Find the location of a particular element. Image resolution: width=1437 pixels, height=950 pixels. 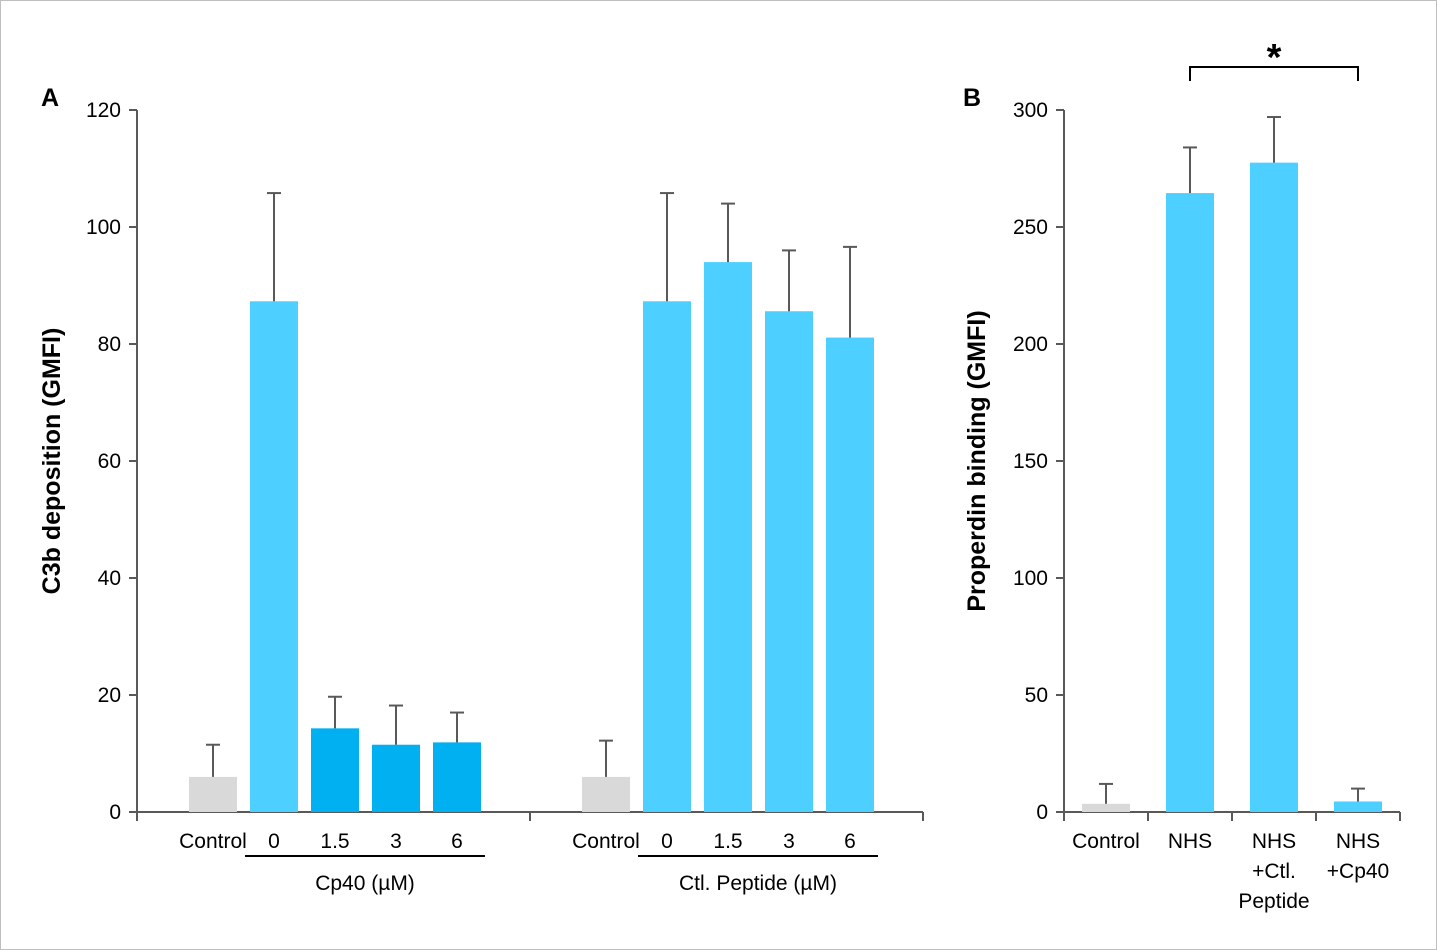

panel-a-y-tick-label: 0 is located at coordinates (115, 812).